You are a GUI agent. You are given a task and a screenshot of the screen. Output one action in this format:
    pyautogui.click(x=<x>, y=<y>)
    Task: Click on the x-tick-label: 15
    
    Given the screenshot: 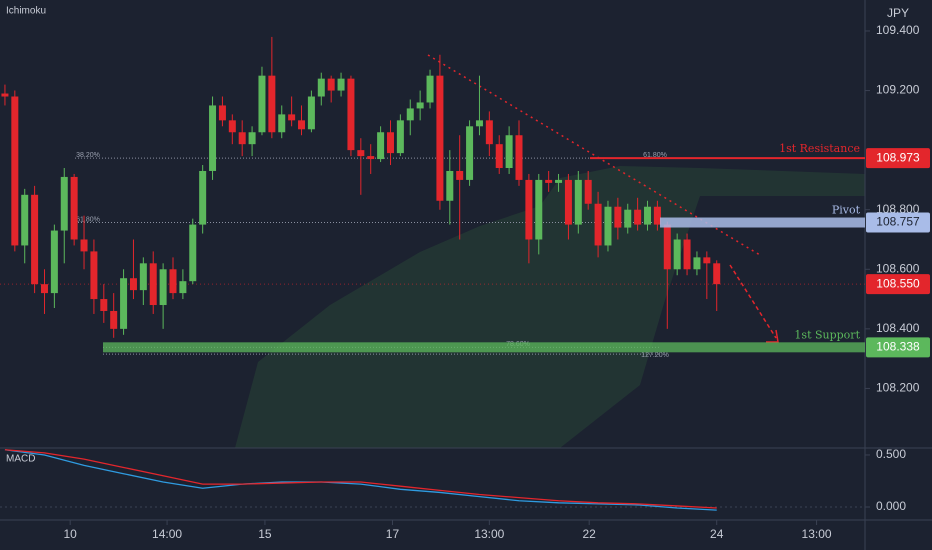 What is the action you would take?
    pyautogui.click(x=265, y=534)
    